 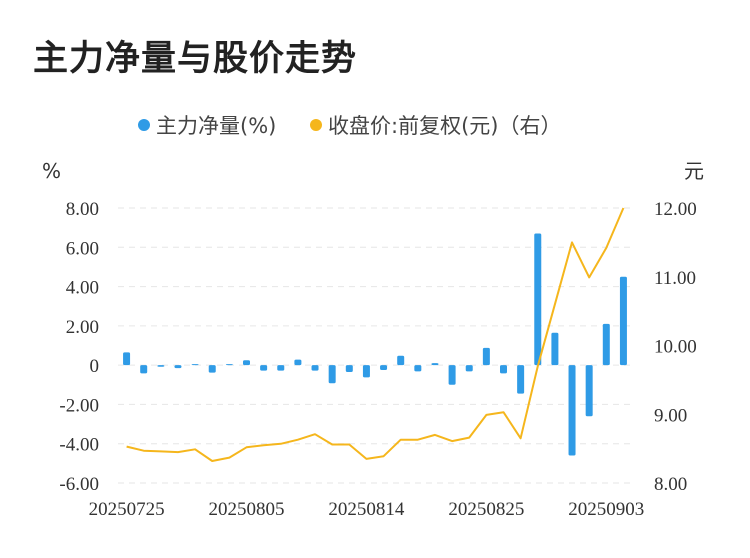 What do you see at coordinates (79, 445) in the screenshot?
I see `left-tick-label: -4.00` at bounding box center [79, 445].